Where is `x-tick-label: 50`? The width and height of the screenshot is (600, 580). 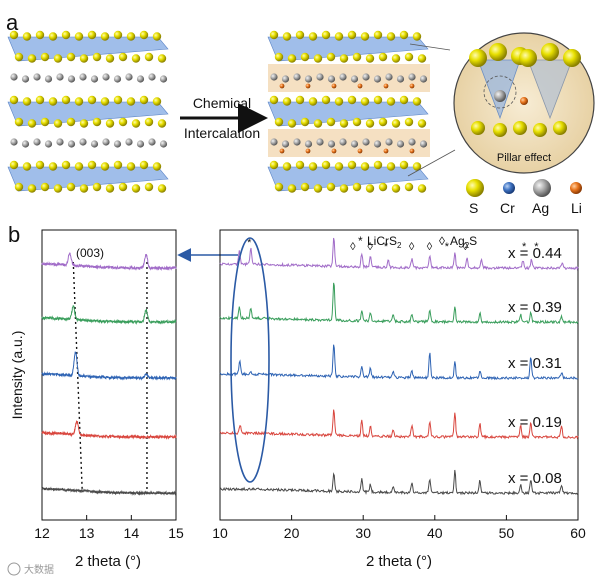 x-tick-label: 50 is located at coordinates (507, 533).